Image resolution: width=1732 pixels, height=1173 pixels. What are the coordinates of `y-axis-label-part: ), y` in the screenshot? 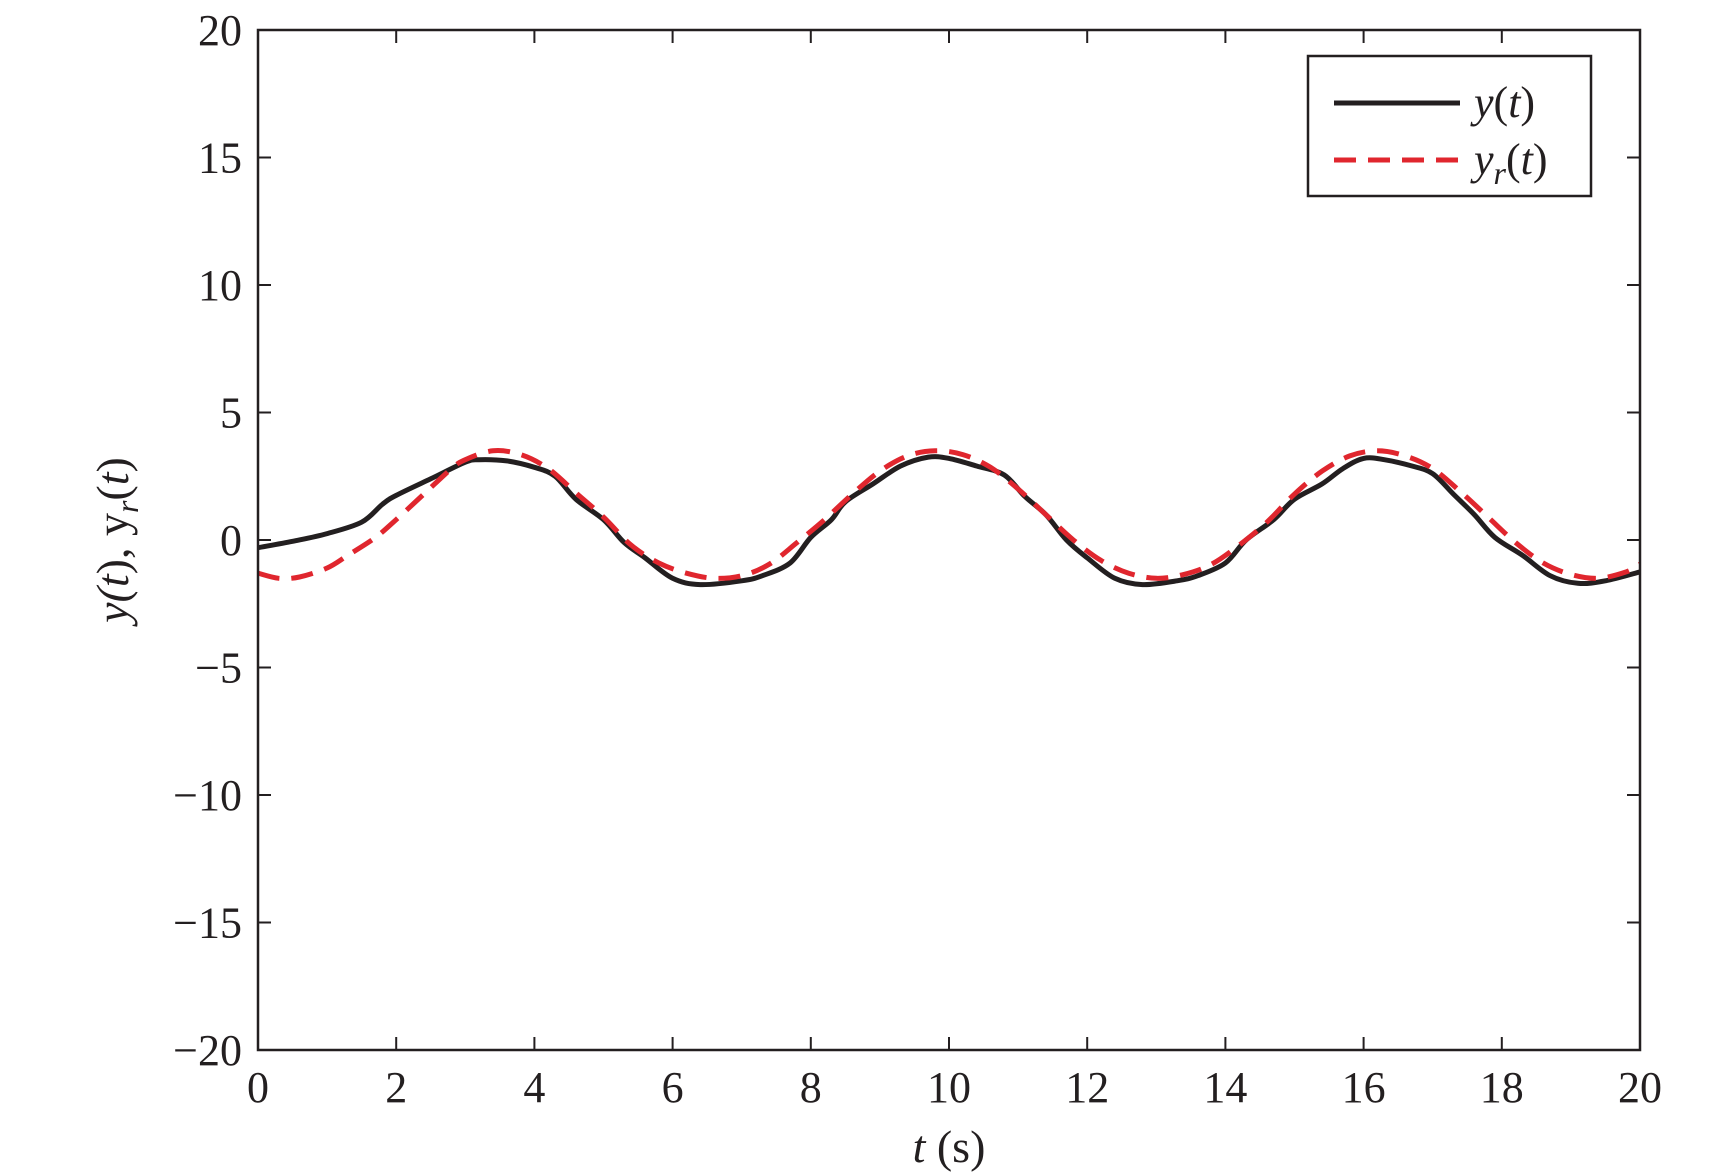 It's located at (112, 543).